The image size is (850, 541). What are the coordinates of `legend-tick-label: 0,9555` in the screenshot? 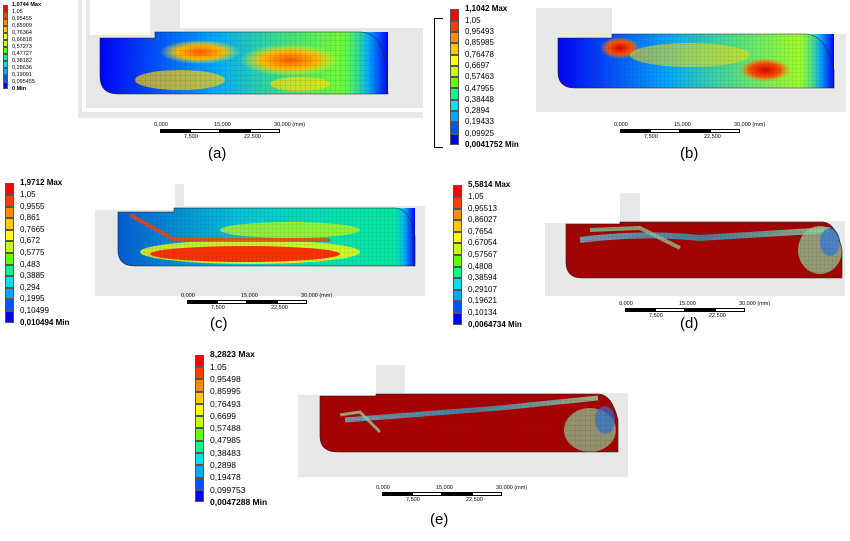 It's located at (32, 206).